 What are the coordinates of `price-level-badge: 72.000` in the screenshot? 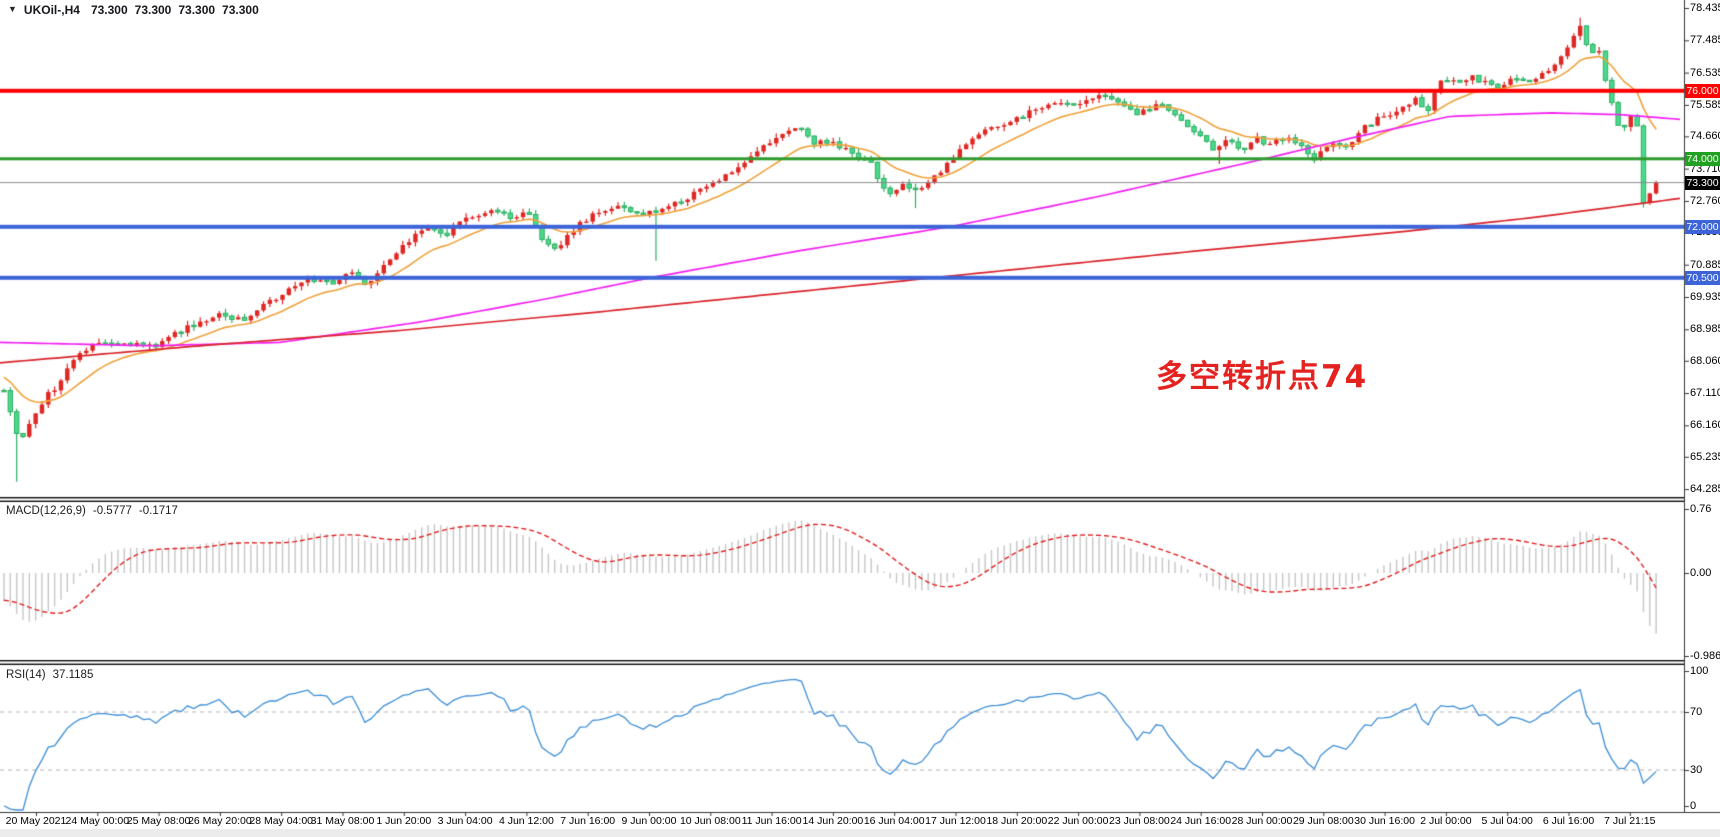 It's located at (1702, 226).